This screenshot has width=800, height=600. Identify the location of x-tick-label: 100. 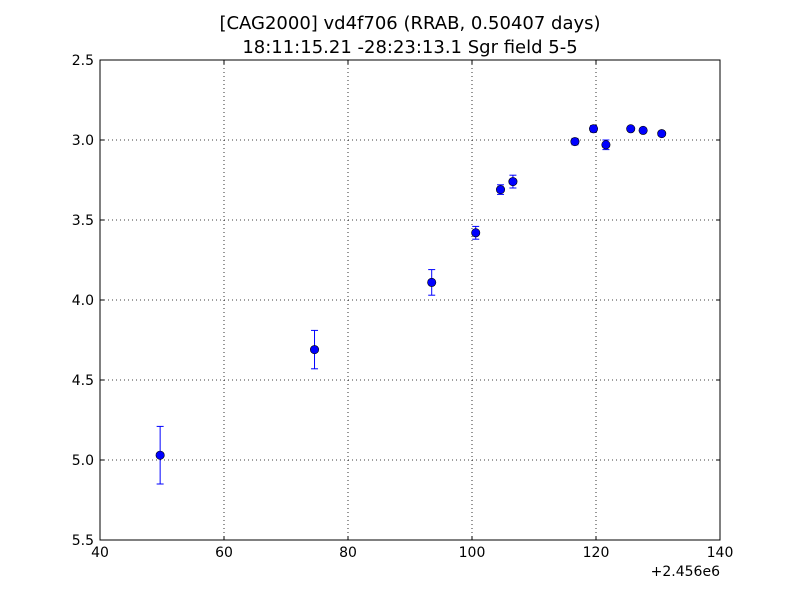
(472, 553).